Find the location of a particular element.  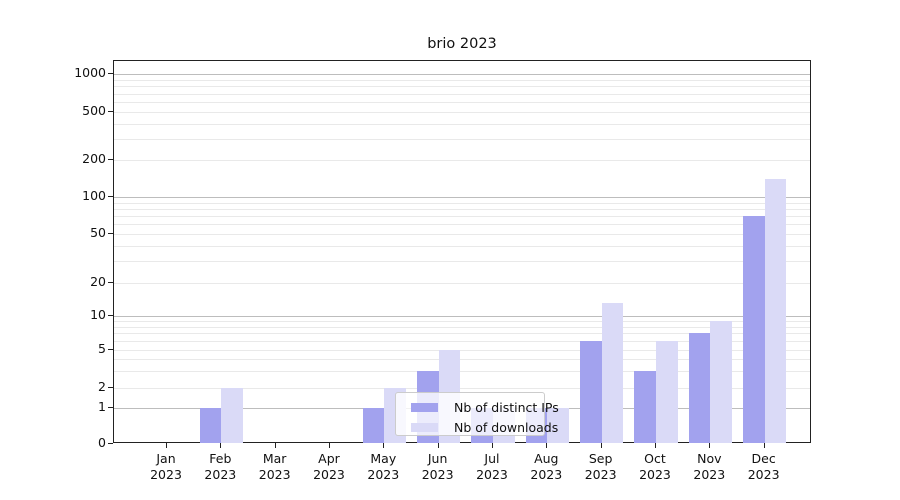

x-tick-label: Jul 2023 is located at coordinates (492, 466).